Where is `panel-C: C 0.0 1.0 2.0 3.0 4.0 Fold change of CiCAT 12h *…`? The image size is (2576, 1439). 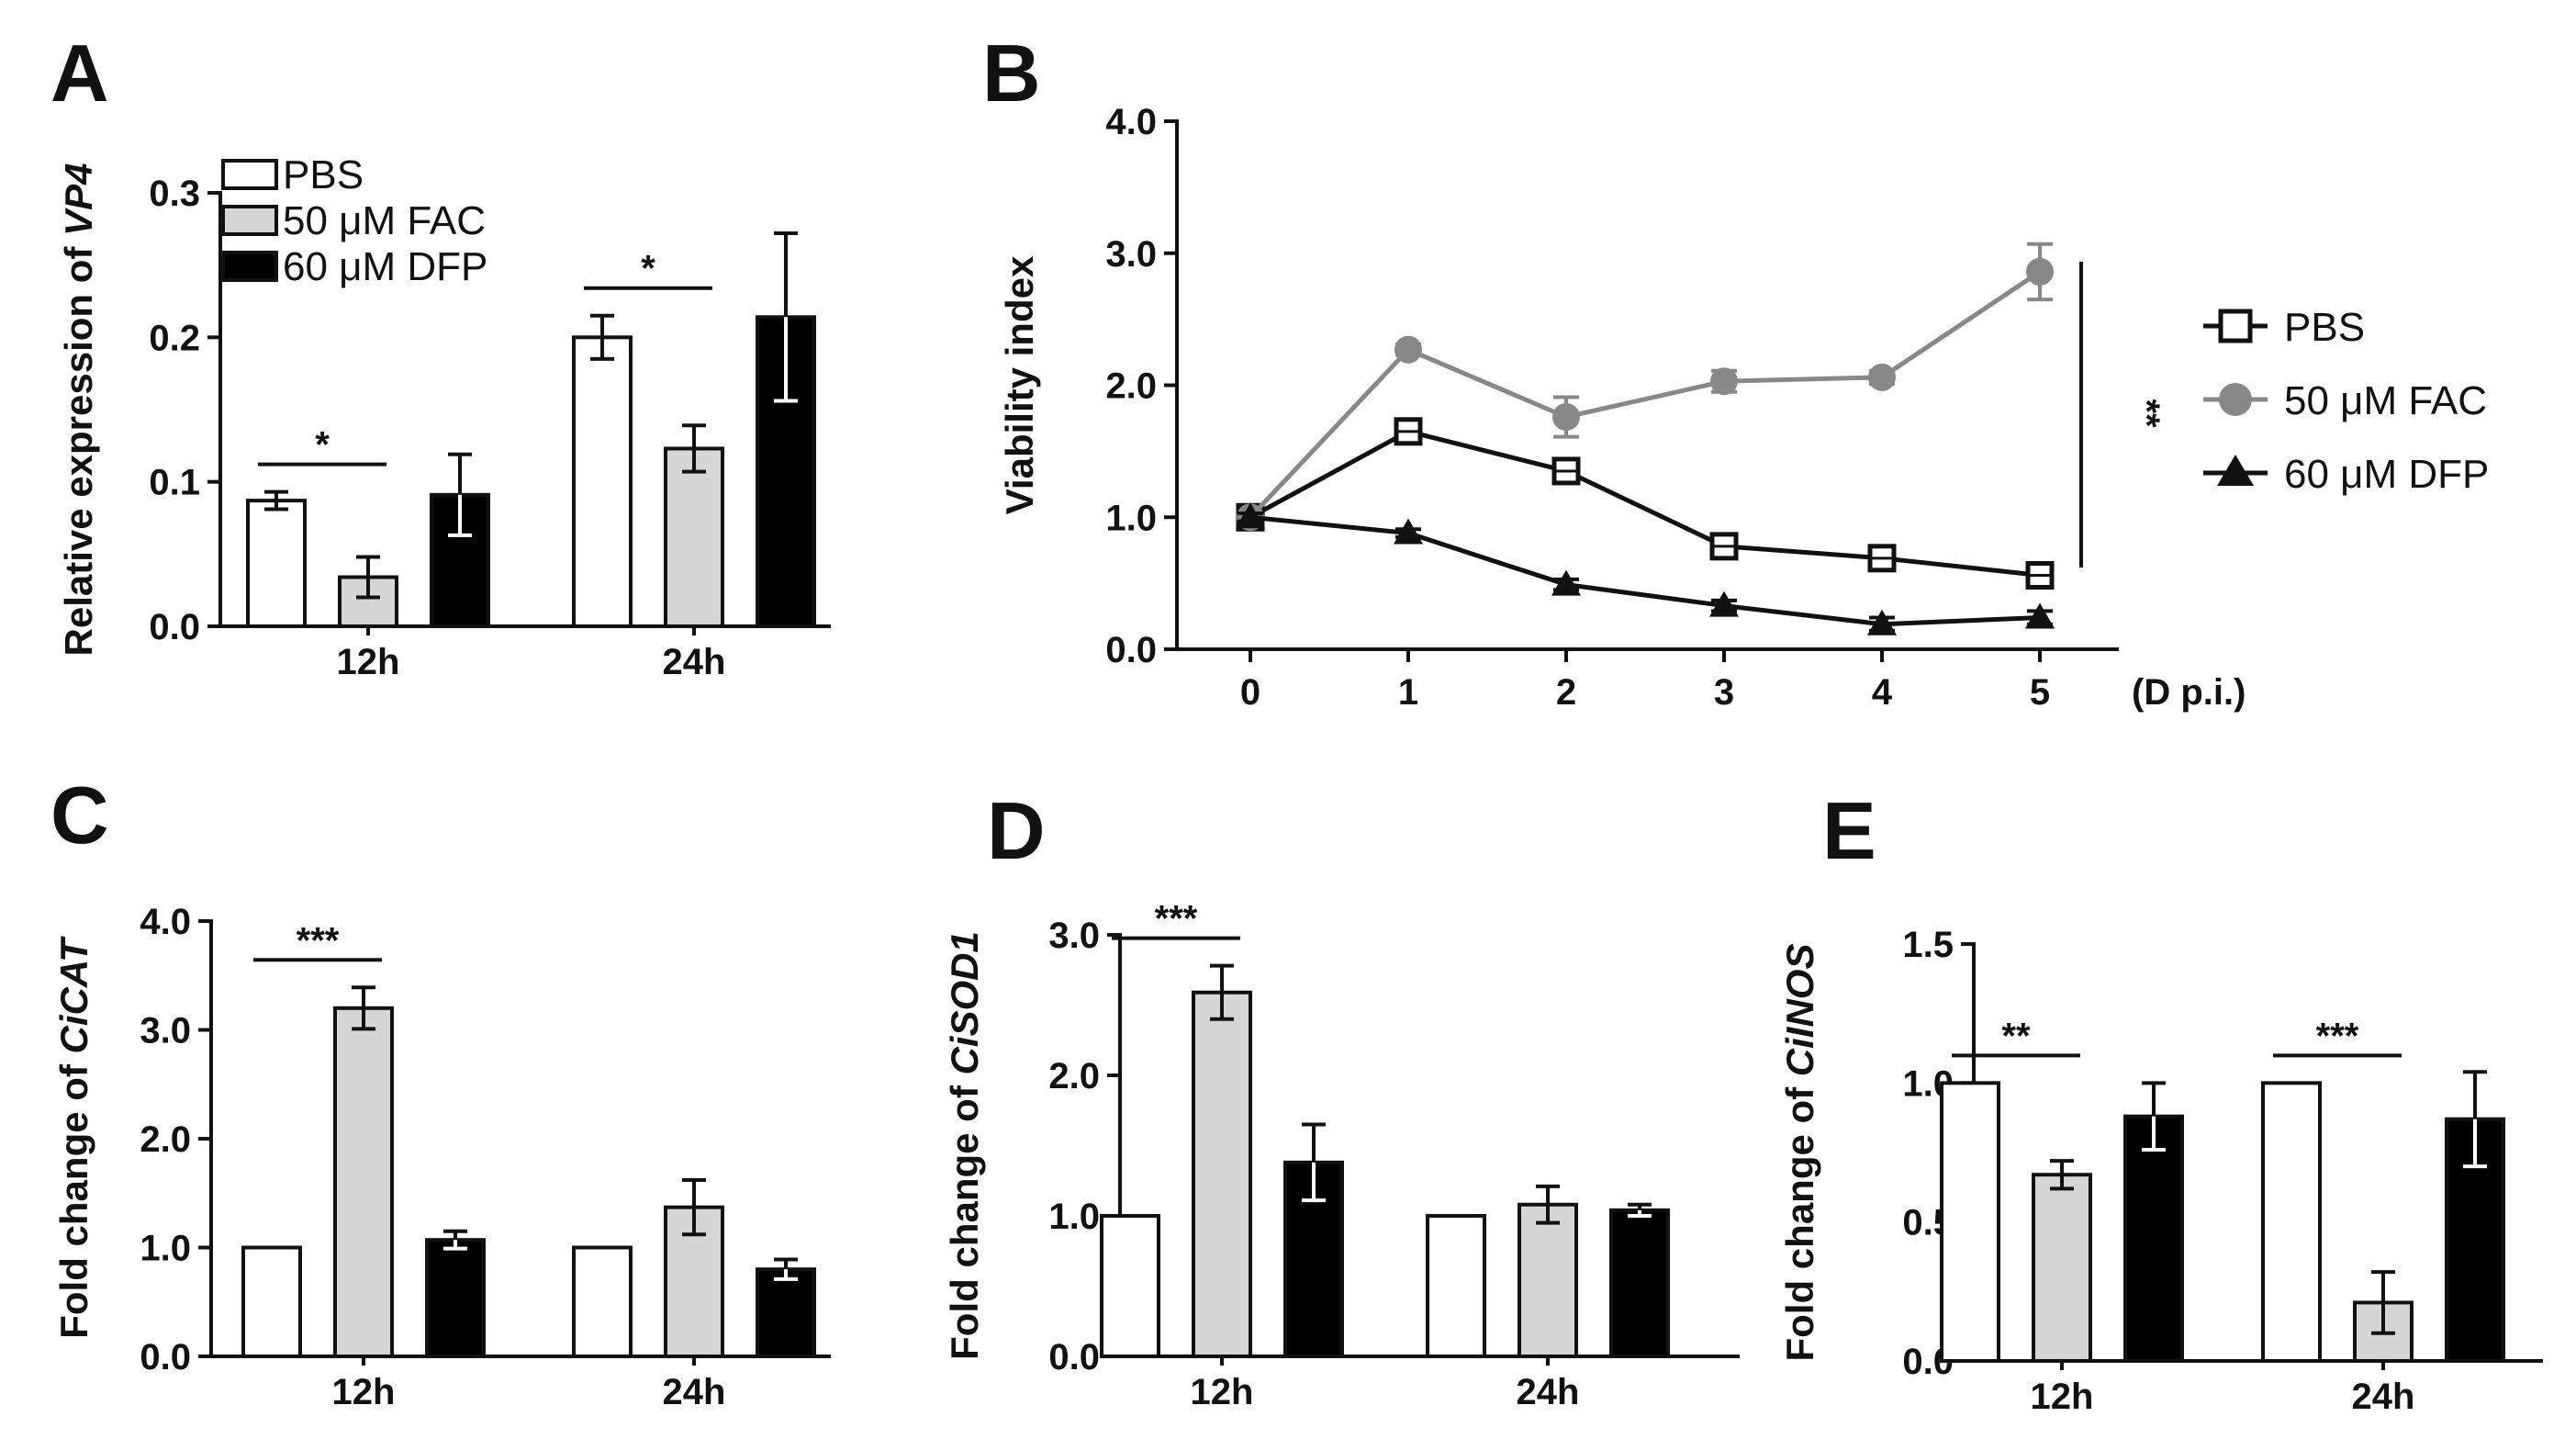
panel-C: C 0.0 1.0 2.0 3.0 4.0 Fold change of CiCAT 12h *… is located at coordinates (440, 1091).